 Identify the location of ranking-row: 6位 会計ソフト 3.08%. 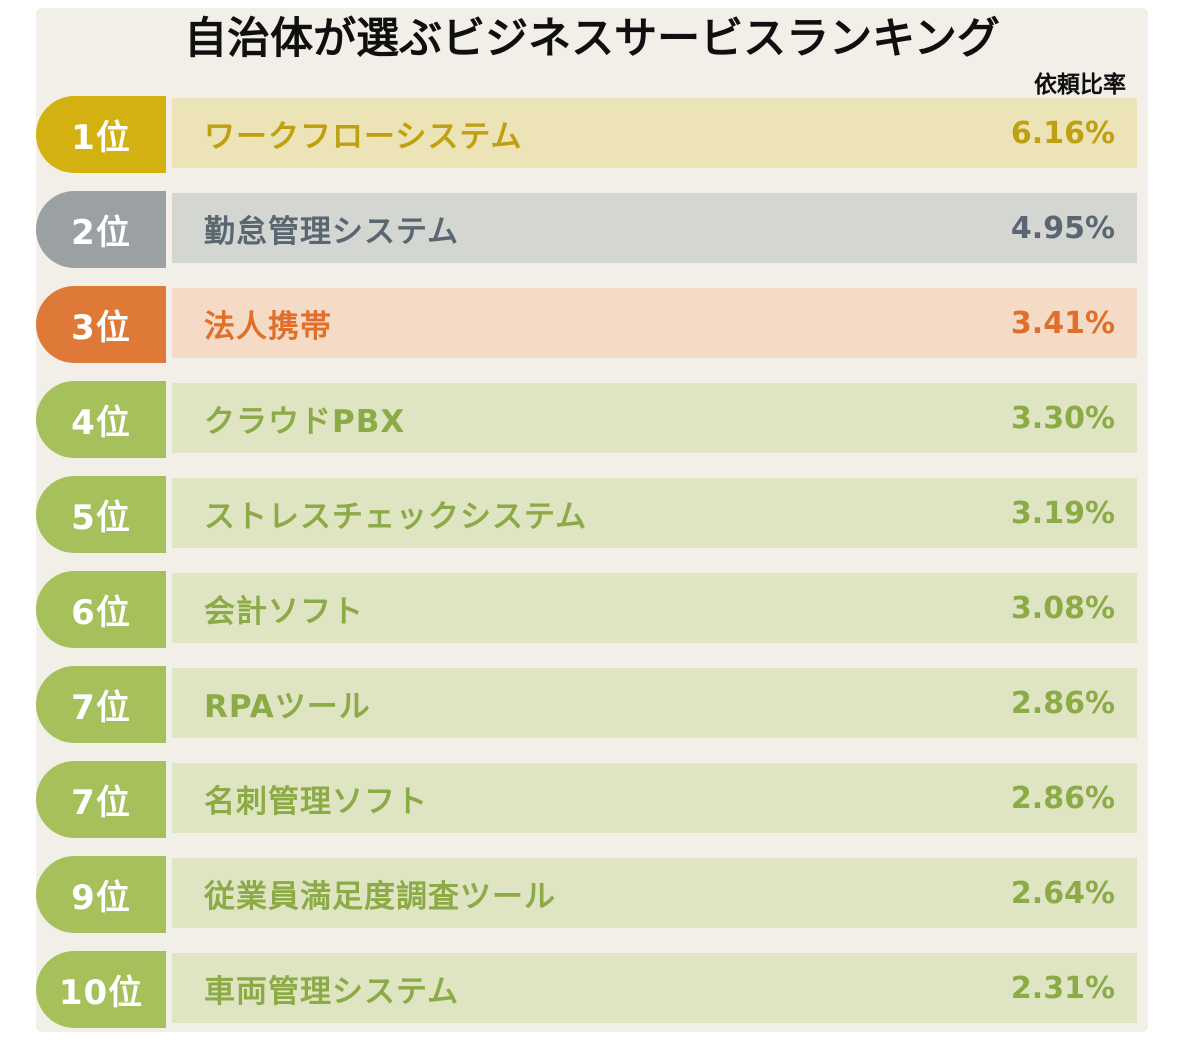
(592, 609).